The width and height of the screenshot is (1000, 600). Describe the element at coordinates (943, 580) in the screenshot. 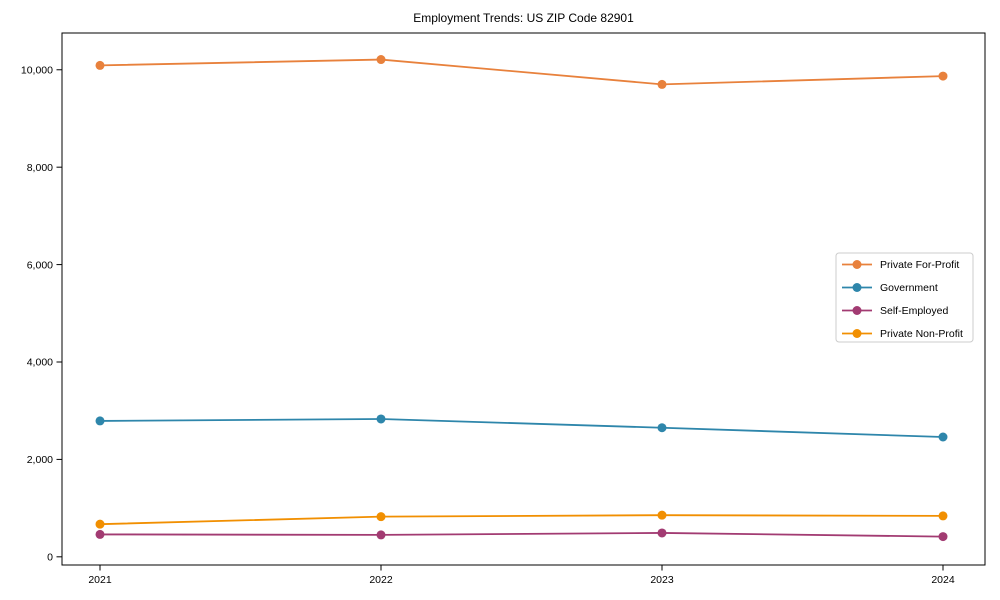

I see `x-axis-tick-label: 2024` at that location.